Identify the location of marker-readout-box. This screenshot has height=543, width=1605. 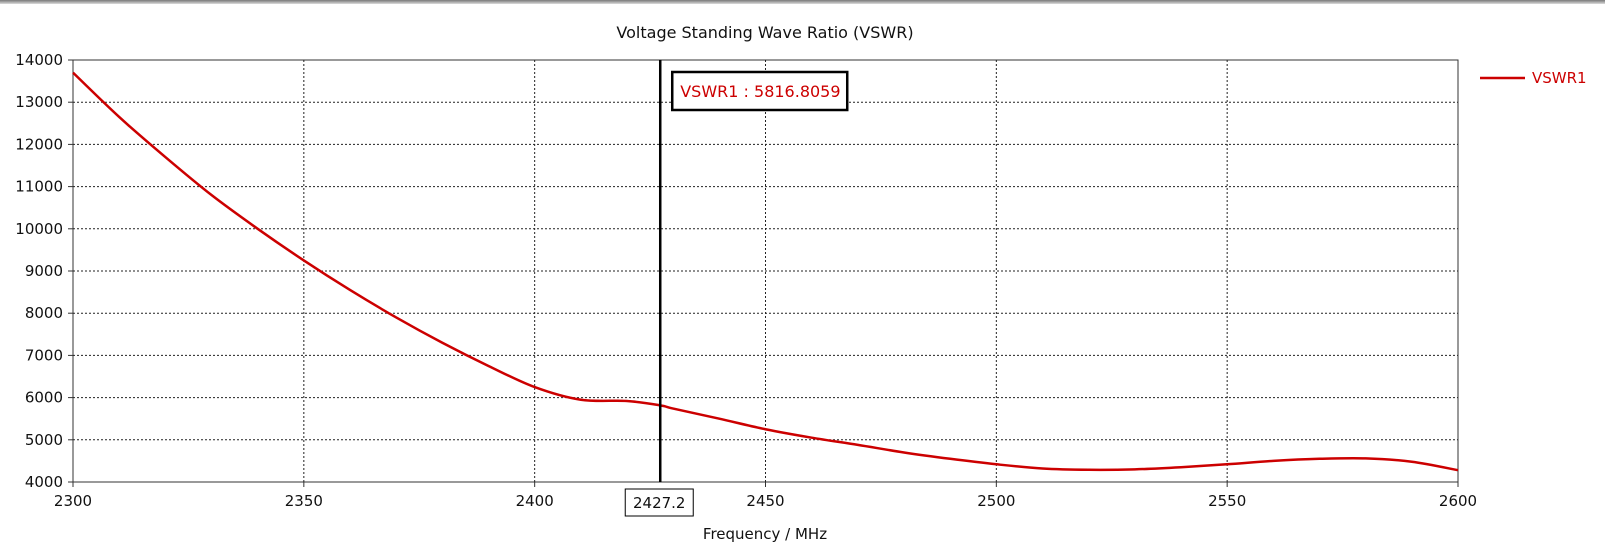
(759, 91).